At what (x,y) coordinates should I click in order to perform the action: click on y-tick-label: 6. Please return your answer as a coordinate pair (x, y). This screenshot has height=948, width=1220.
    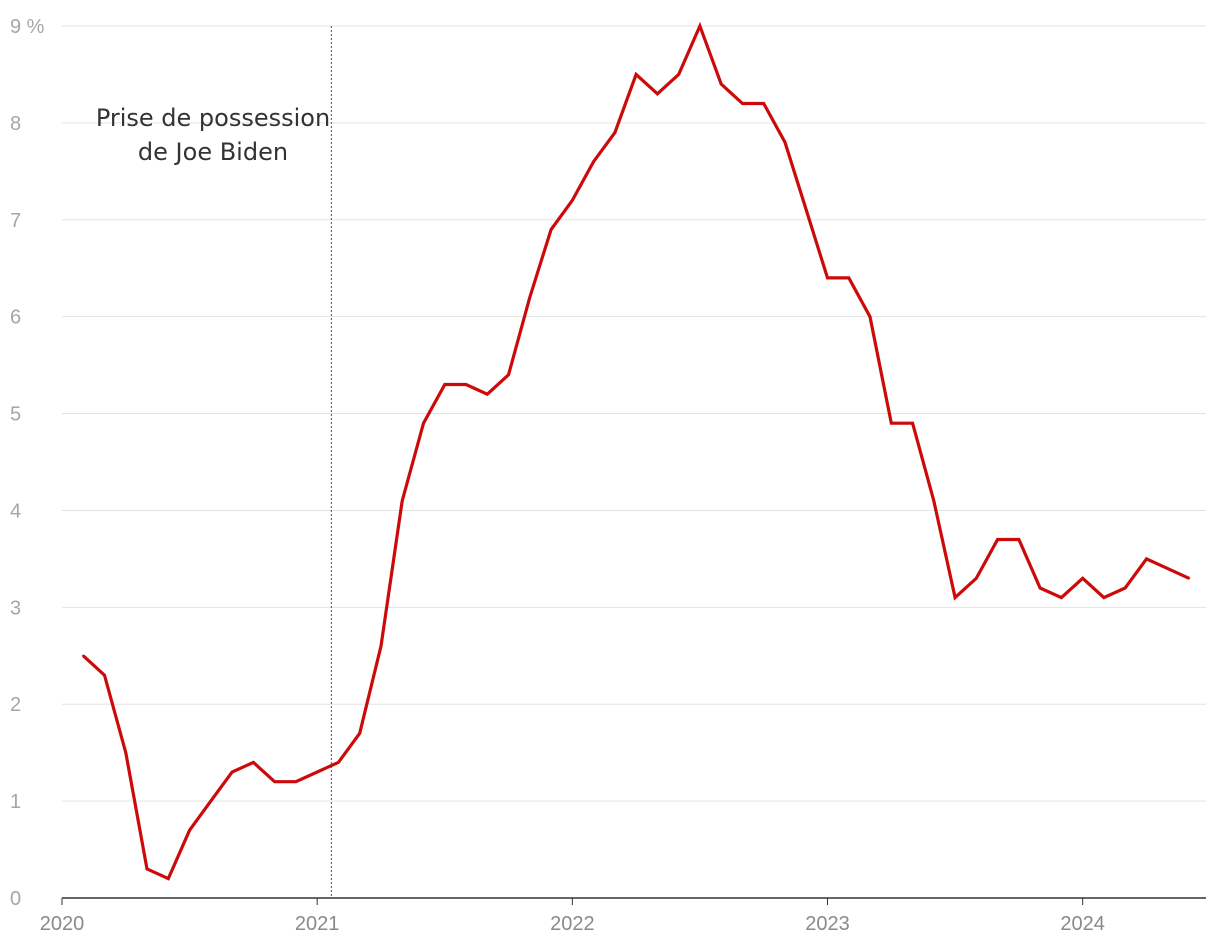
    Looking at the image, I should click on (15, 318).